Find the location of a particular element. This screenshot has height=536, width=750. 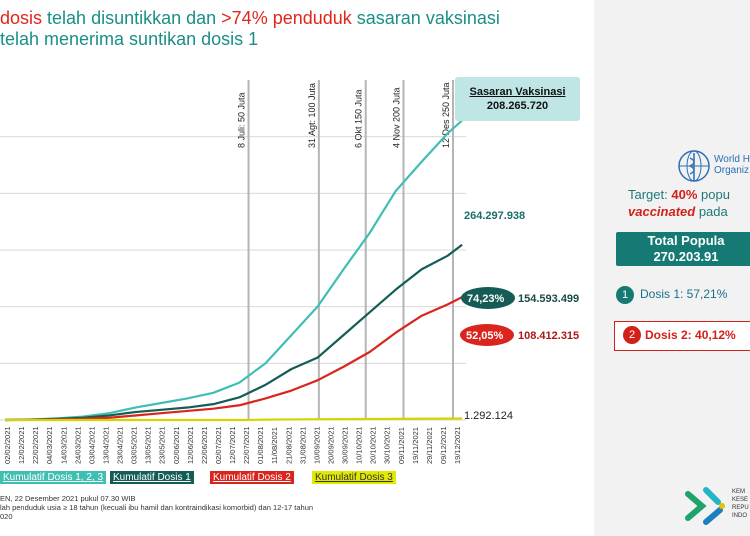

dose1-row: 1 Dosis 1: 57,21% is located at coordinates (671, 295).